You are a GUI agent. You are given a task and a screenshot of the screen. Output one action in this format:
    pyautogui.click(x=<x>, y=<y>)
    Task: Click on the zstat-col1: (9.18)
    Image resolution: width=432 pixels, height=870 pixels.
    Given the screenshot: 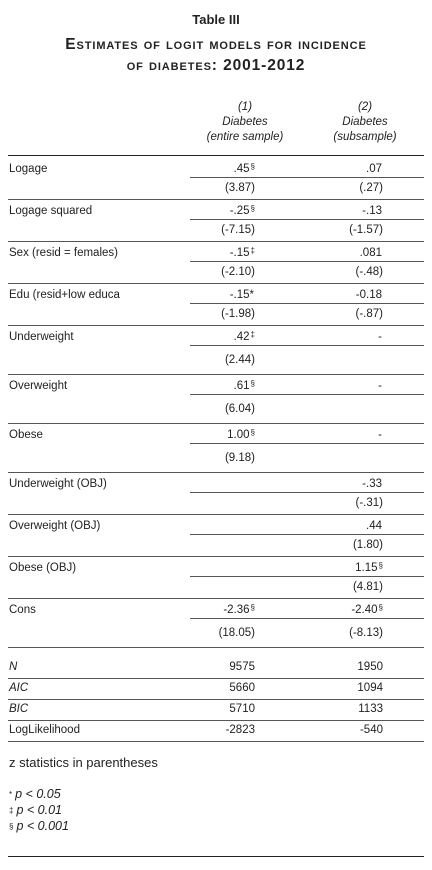 What is the action you would take?
    pyautogui.click(x=240, y=458)
    